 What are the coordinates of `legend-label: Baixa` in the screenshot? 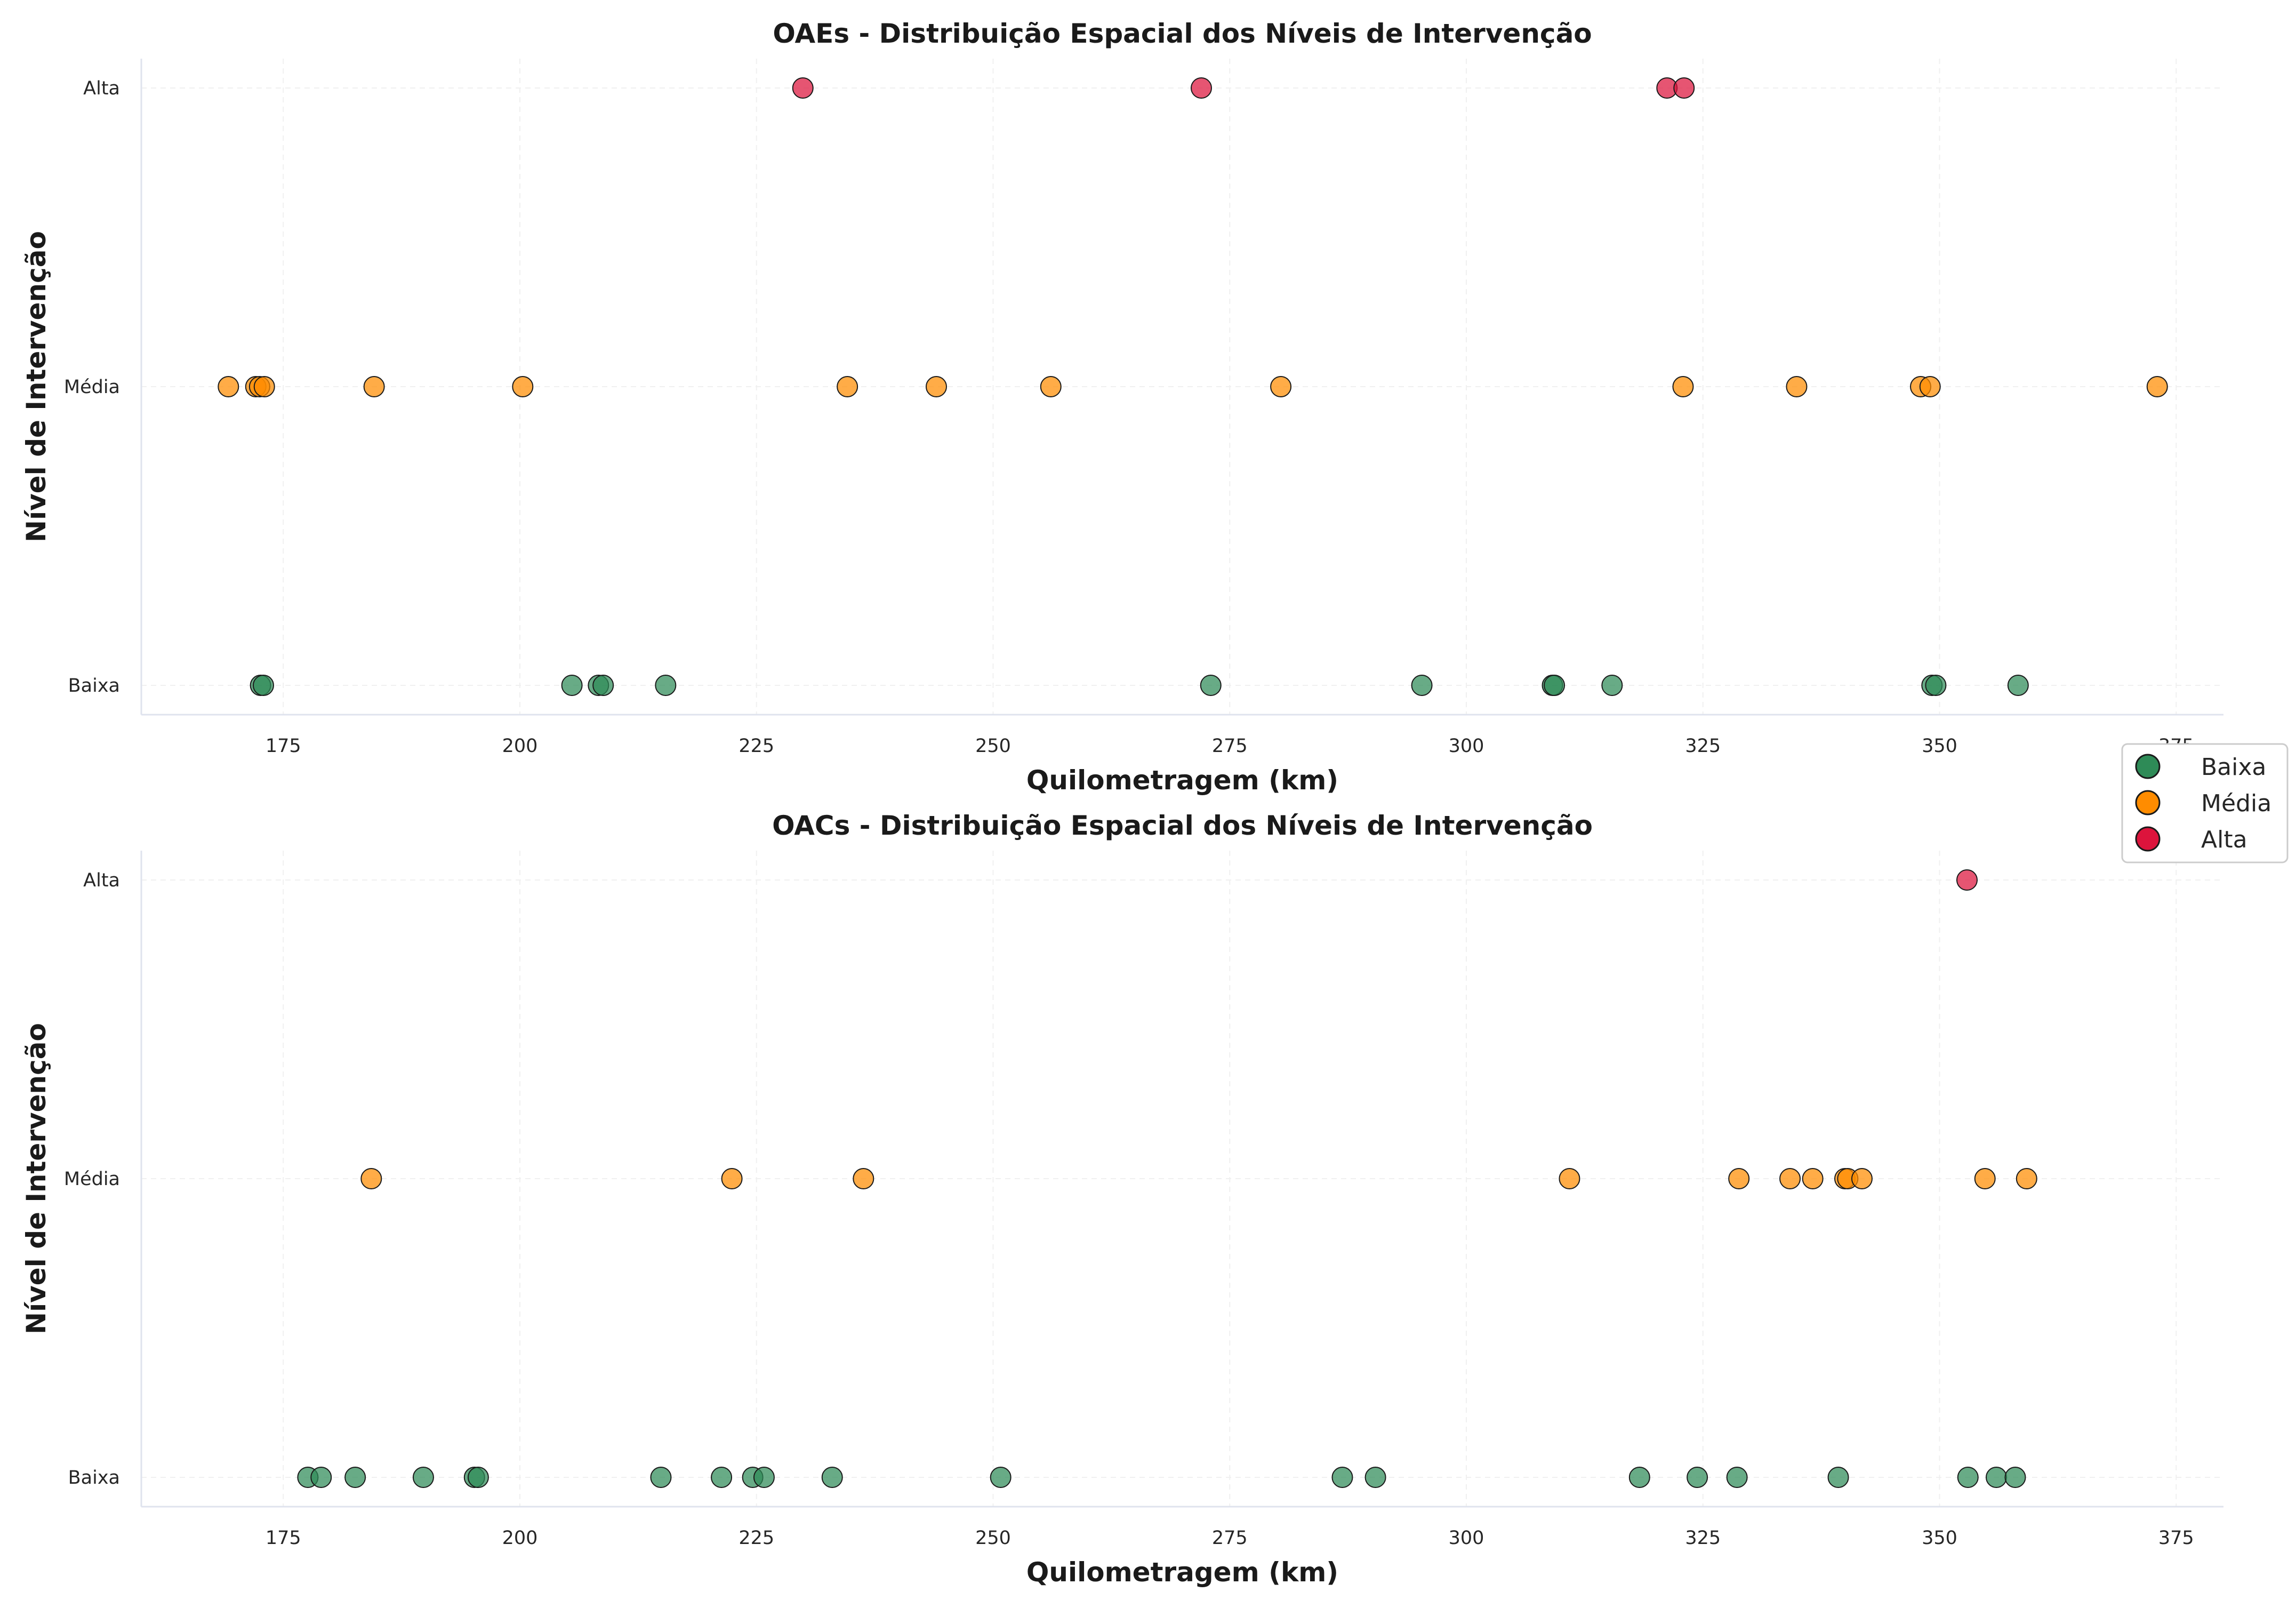 It's located at (2234, 767).